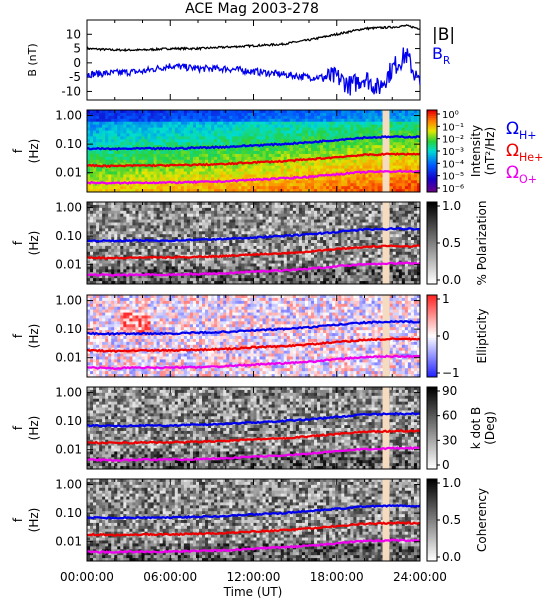  What do you see at coordinates (432, 113) in the screenshot?
I see `colorbar-cell` at bounding box center [432, 113].